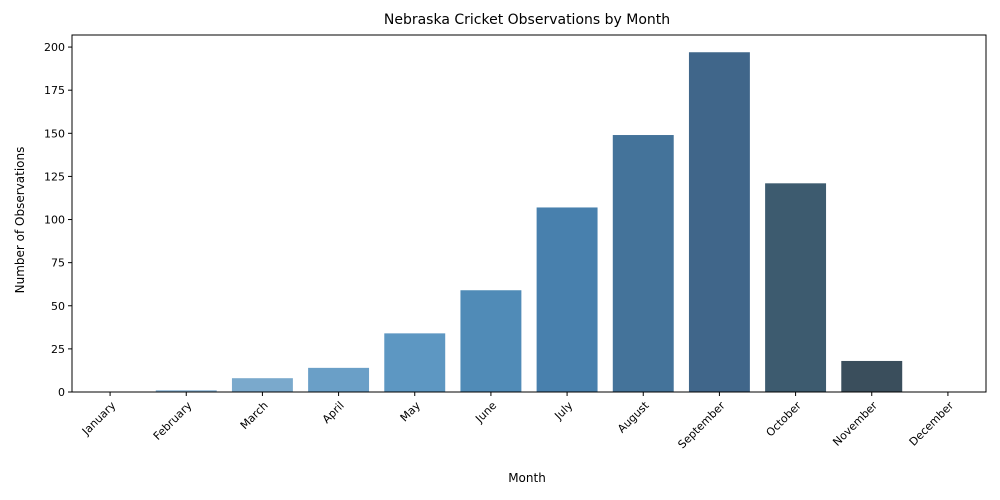  Describe the element at coordinates (186, 391) in the screenshot. I see `bar-february` at that location.